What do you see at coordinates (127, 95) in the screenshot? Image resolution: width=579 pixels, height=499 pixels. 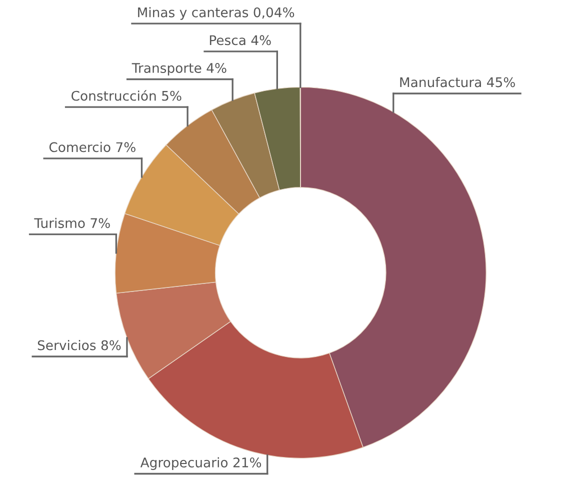 I see `slice-label: Construcción 5%` at bounding box center [127, 95].